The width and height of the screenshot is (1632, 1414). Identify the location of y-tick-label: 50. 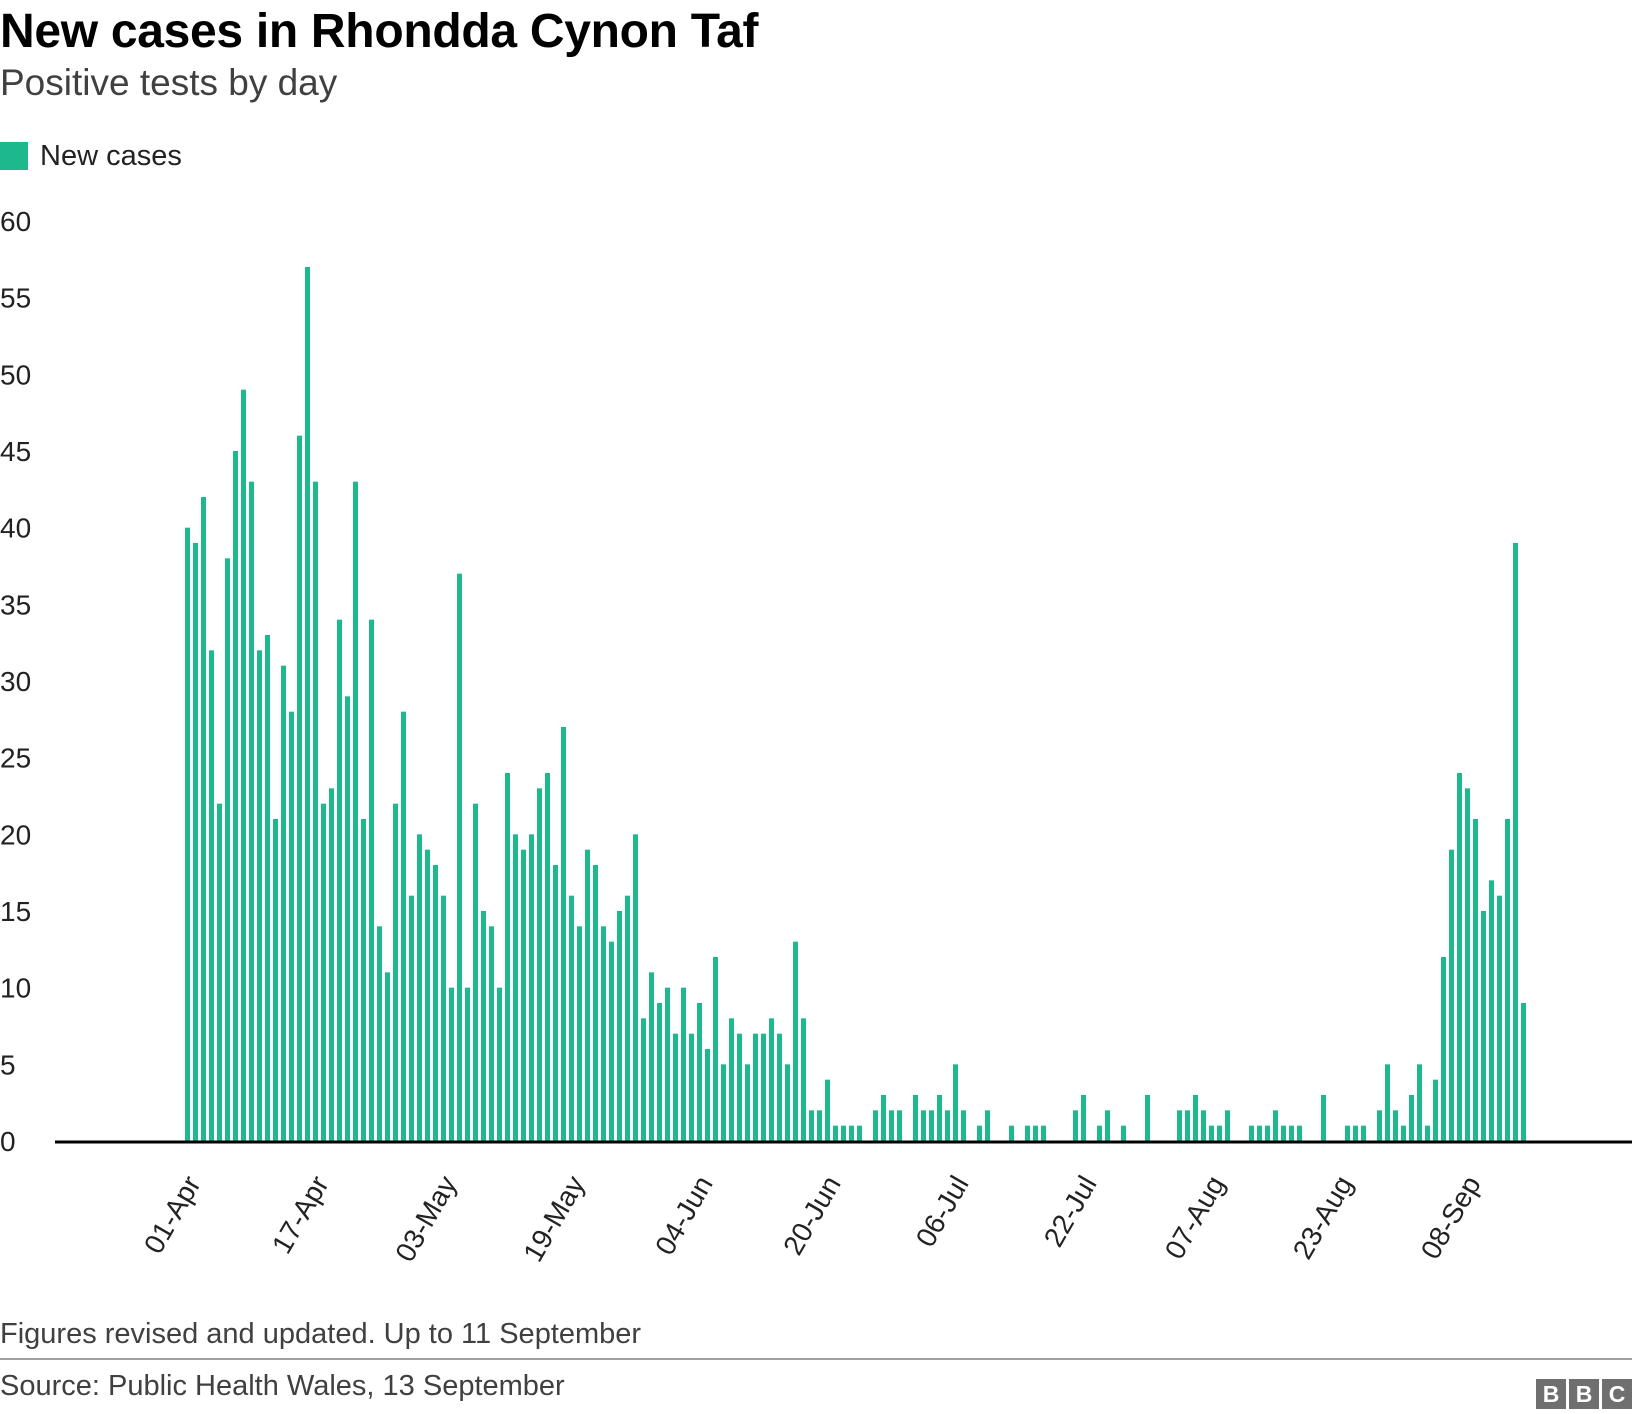
(15, 374).